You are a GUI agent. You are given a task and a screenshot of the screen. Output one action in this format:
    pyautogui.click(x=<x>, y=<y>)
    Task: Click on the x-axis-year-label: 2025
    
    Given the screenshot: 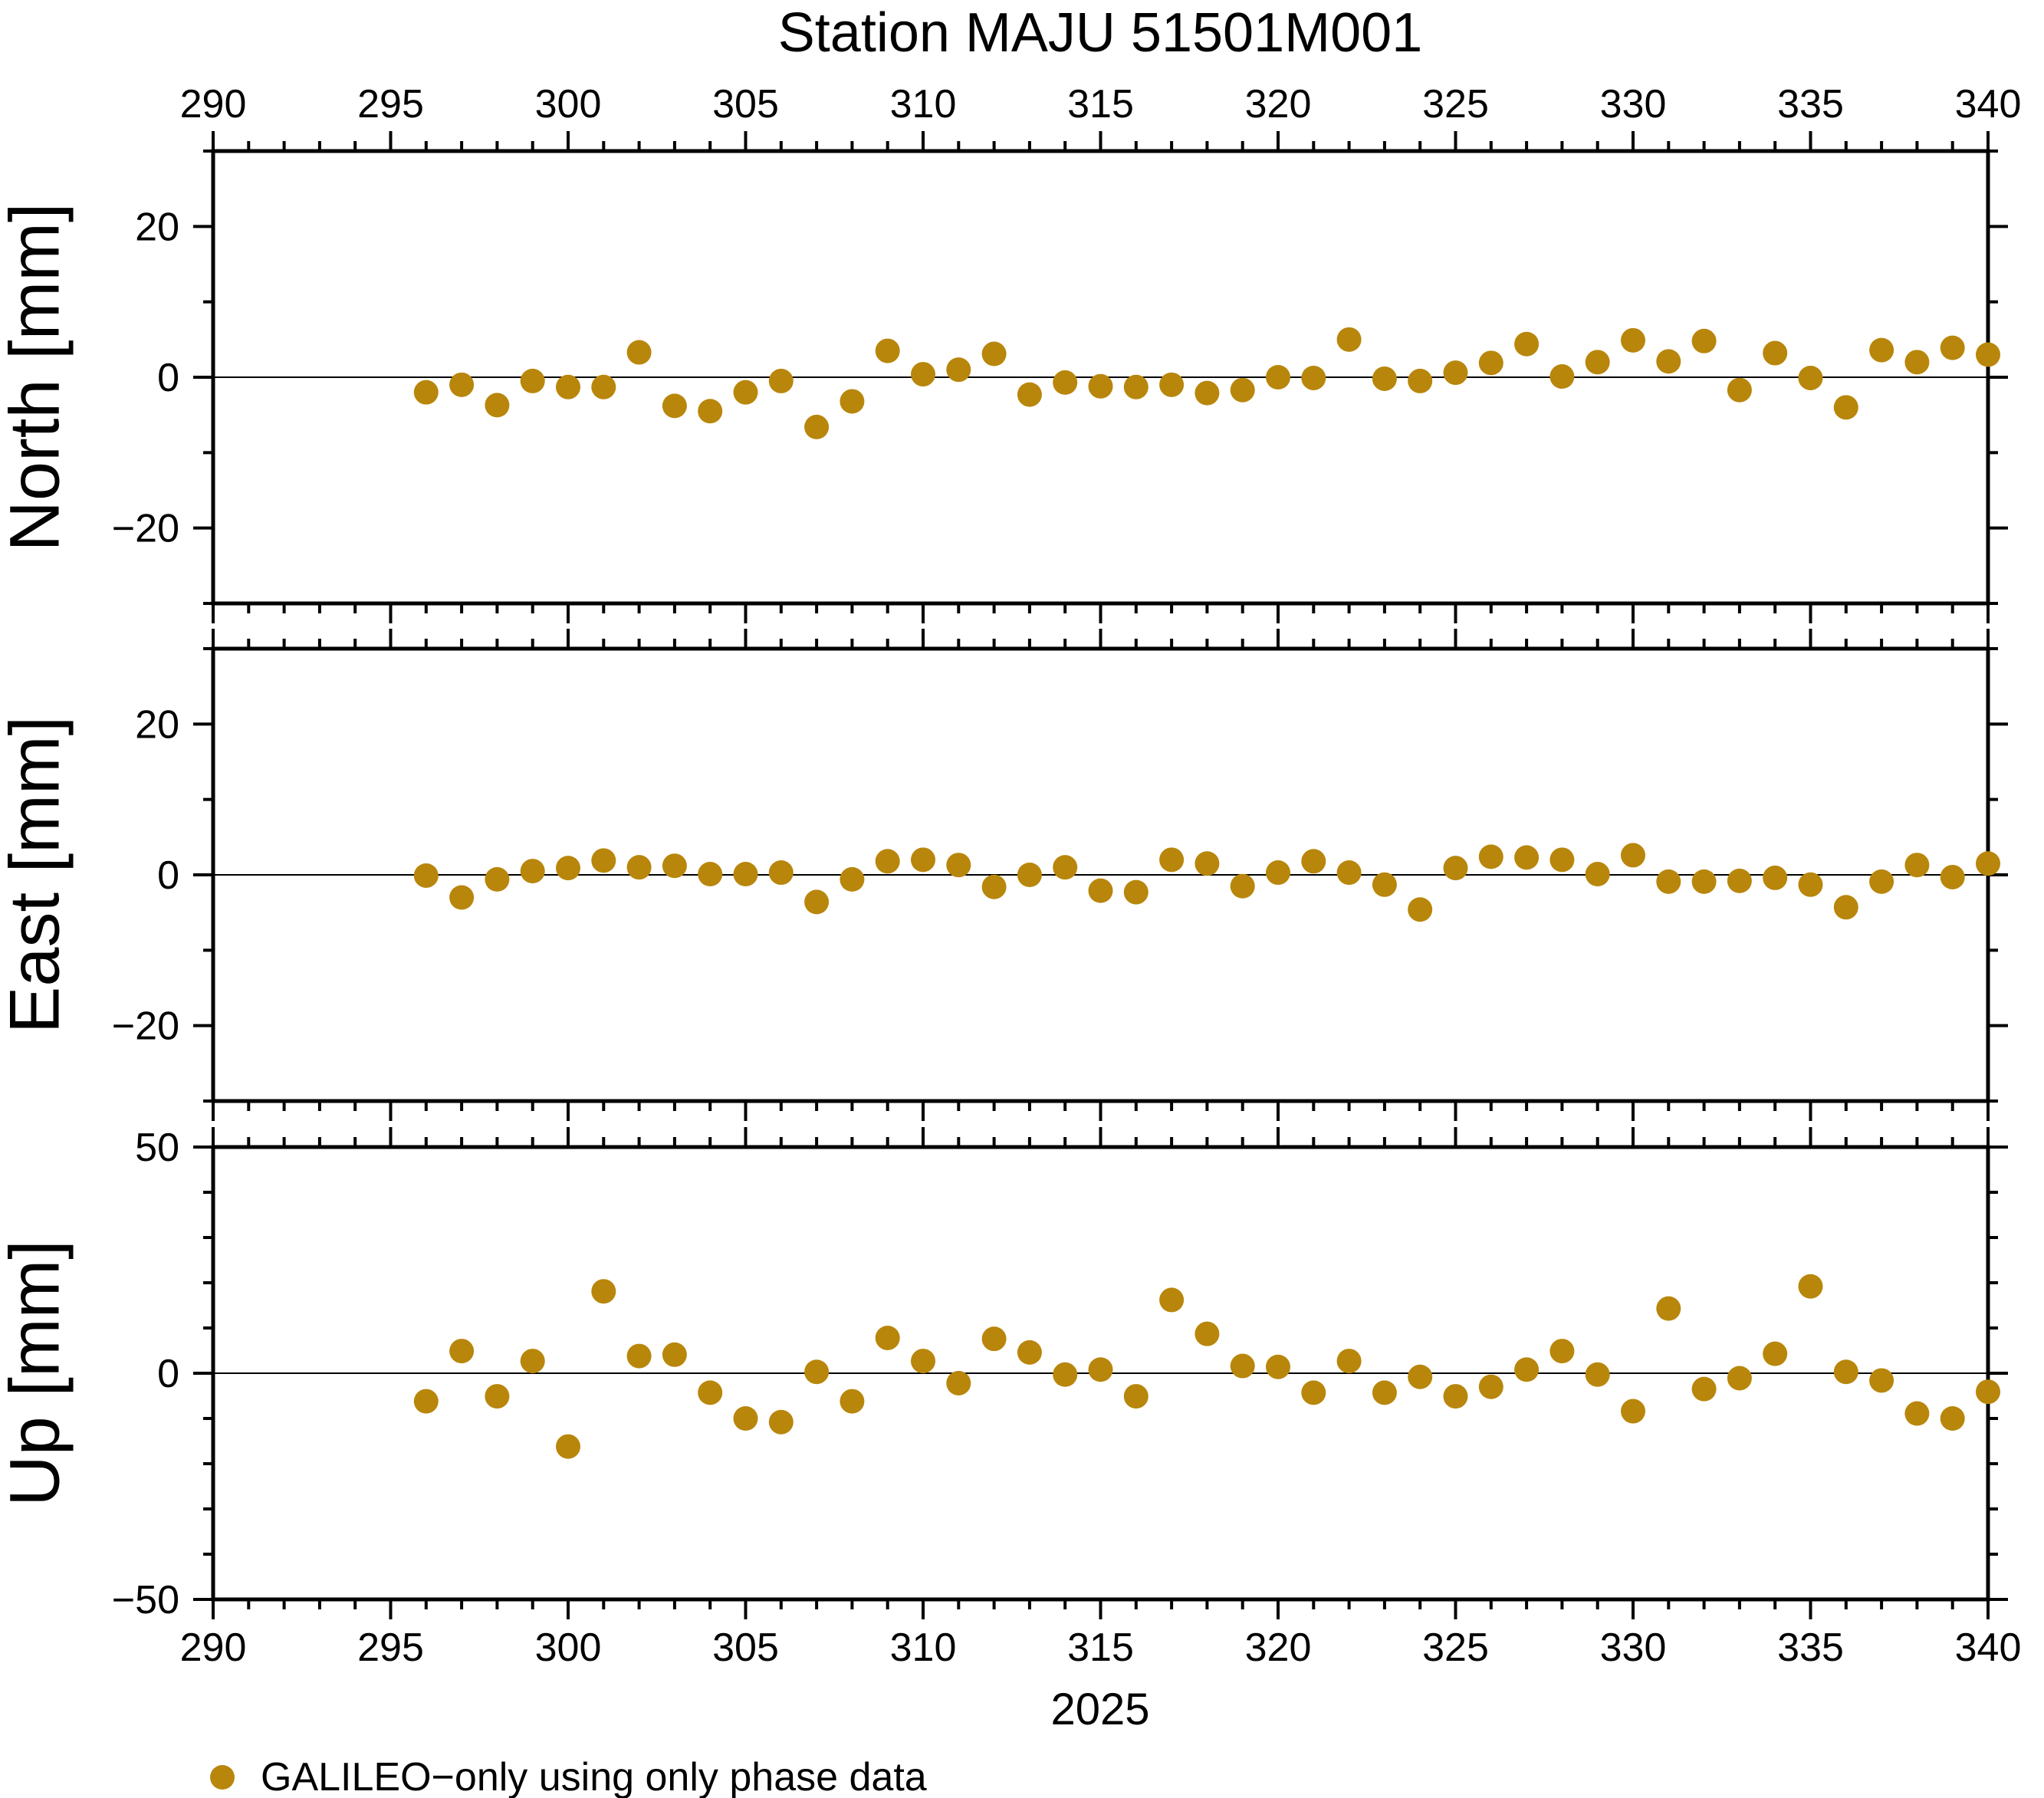 What is the action you would take?
    pyautogui.click(x=1100, y=1710)
    